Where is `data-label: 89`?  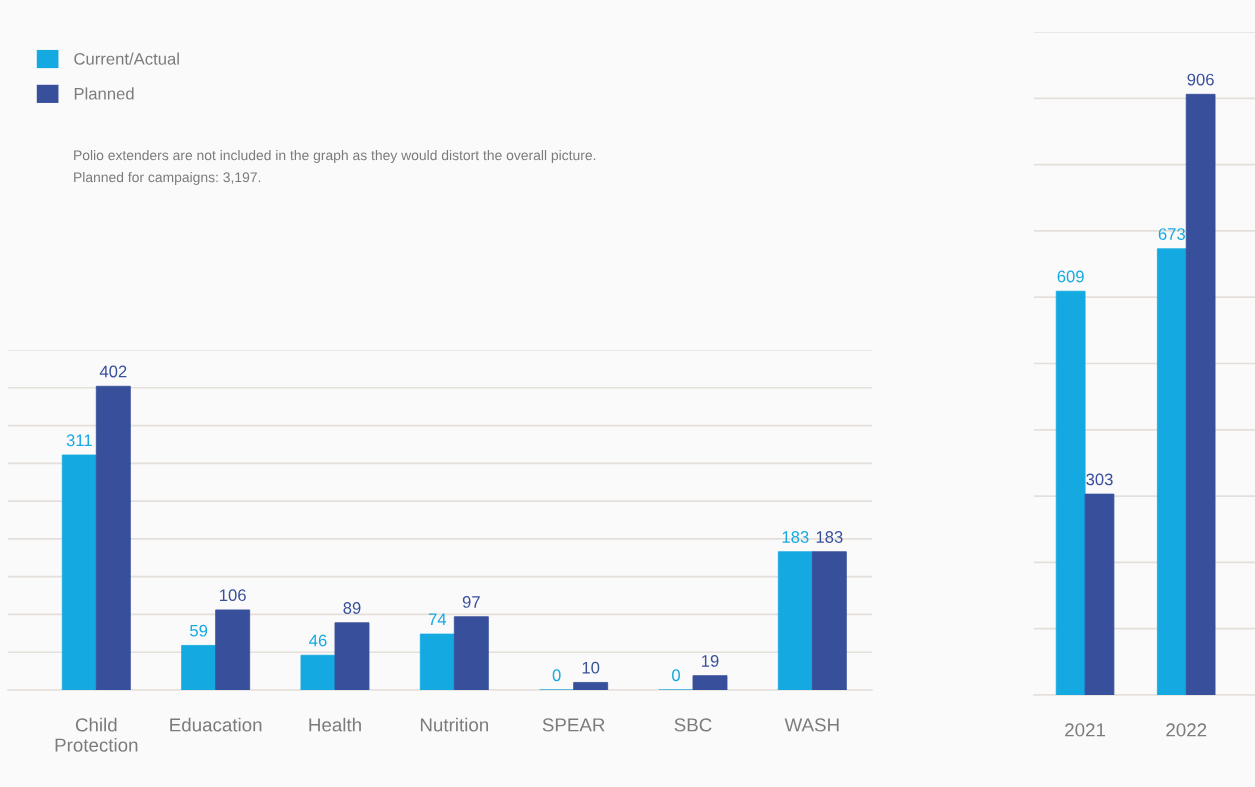 data-label: 89 is located at coordinates (352, 608).